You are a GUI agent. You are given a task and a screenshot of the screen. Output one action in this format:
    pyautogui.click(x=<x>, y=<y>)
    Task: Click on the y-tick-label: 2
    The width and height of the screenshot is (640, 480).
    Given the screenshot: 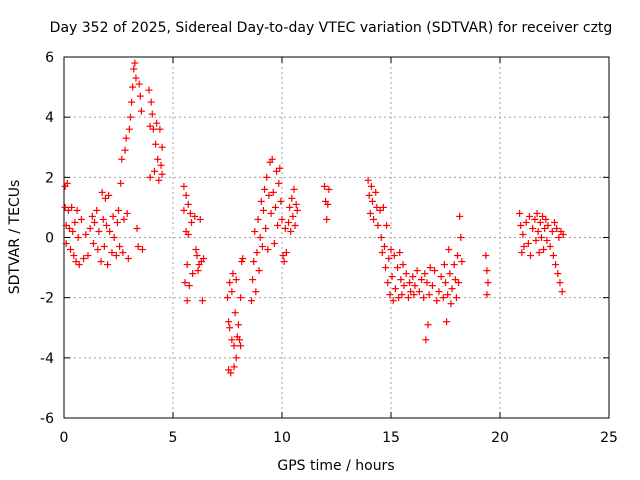 What is the action you would take?
    pyautogui.click(x=49, y=178)
    